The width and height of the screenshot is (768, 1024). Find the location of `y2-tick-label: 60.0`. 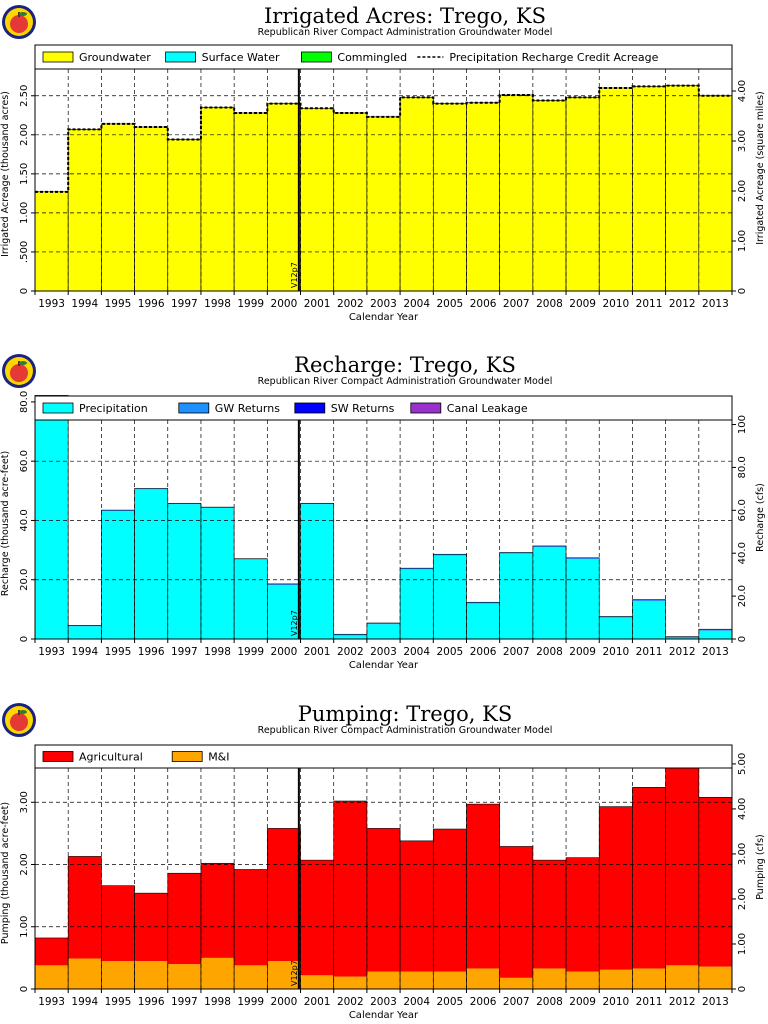

y2-tick-label: 60.0 is located at coordinates (742, 510).